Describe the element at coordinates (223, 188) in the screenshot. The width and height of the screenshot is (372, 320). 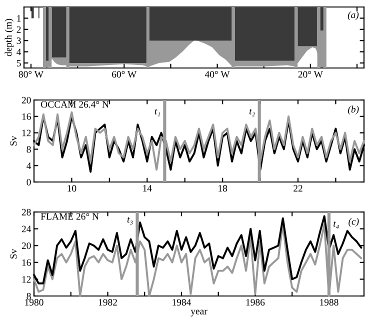
I see `x-tick-label: 18` at that location.